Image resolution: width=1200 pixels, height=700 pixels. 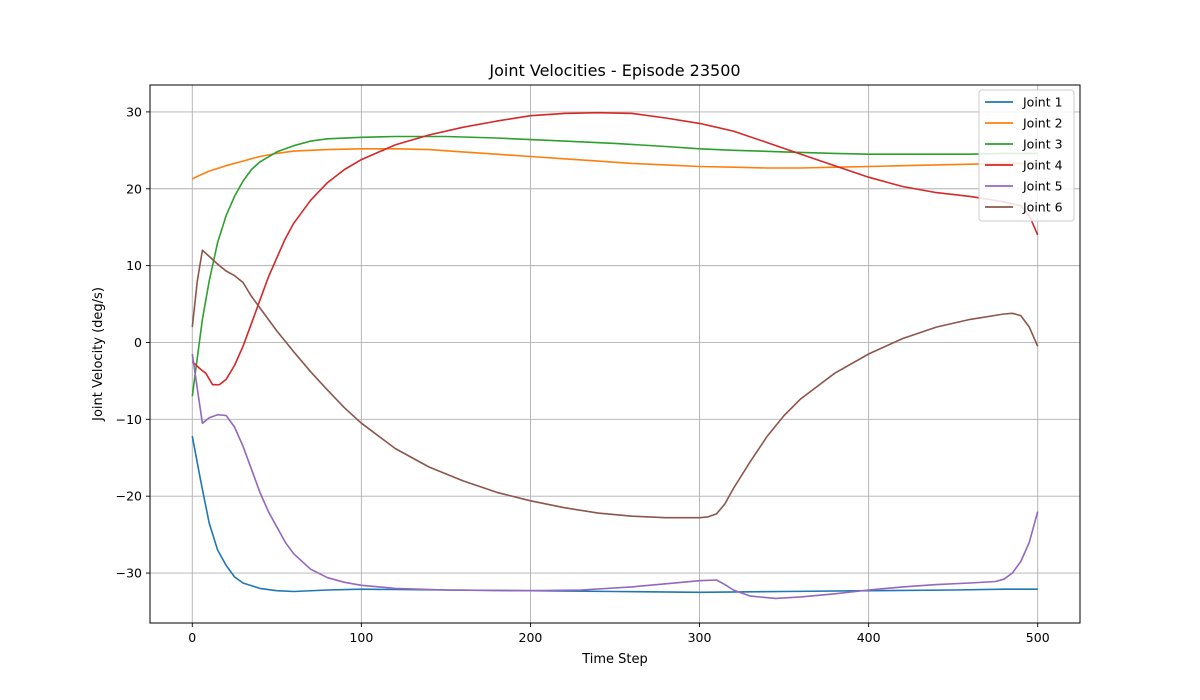 What do you see at coordinates (1042, 123) in the screenshot?
I see `legend-label: Joint 2` at bounding box center [1042, 123].